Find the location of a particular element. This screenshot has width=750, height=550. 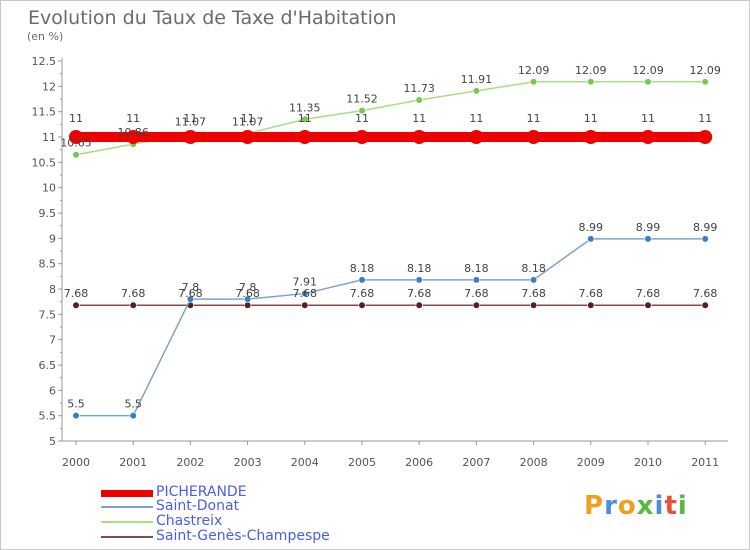

data-label-saint-donat: 5.5 is located at coordinates (76, 404).